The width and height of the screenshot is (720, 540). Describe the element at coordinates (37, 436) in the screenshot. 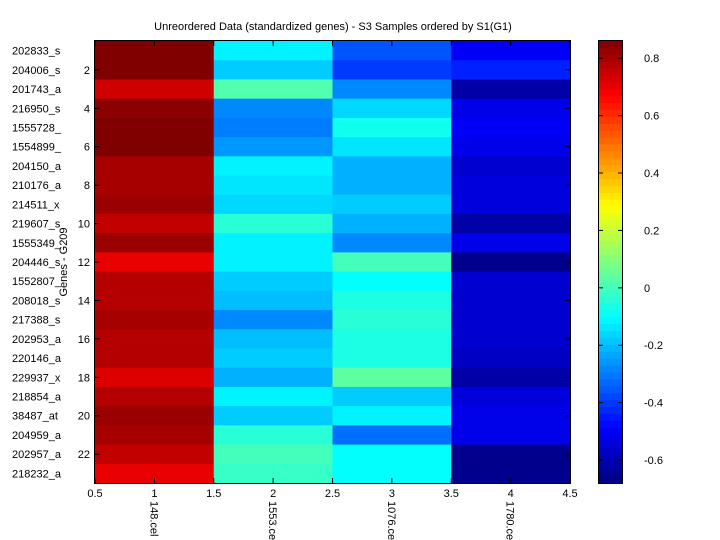

I see `row-label: 204959_a` at that location.